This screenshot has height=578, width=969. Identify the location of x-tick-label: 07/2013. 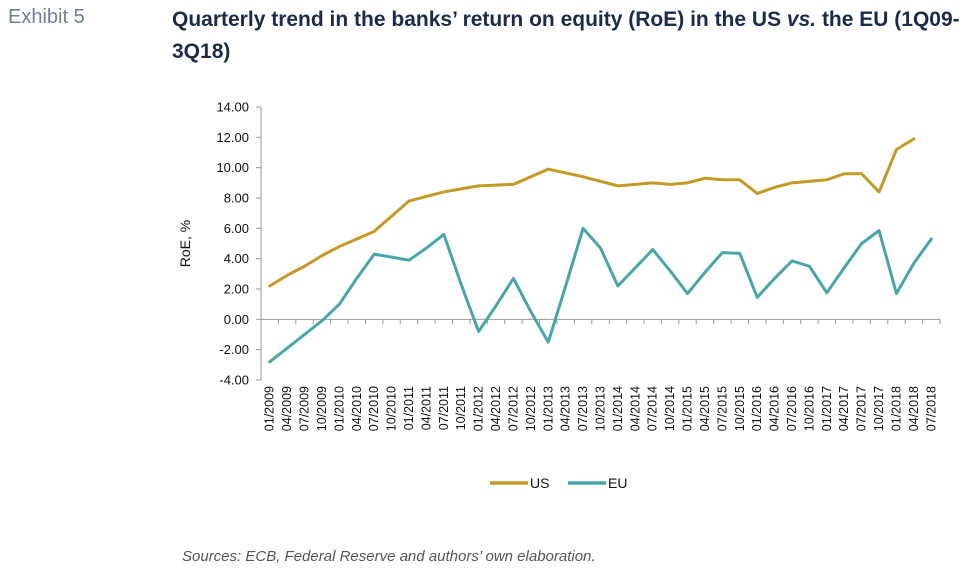
(583, 408).